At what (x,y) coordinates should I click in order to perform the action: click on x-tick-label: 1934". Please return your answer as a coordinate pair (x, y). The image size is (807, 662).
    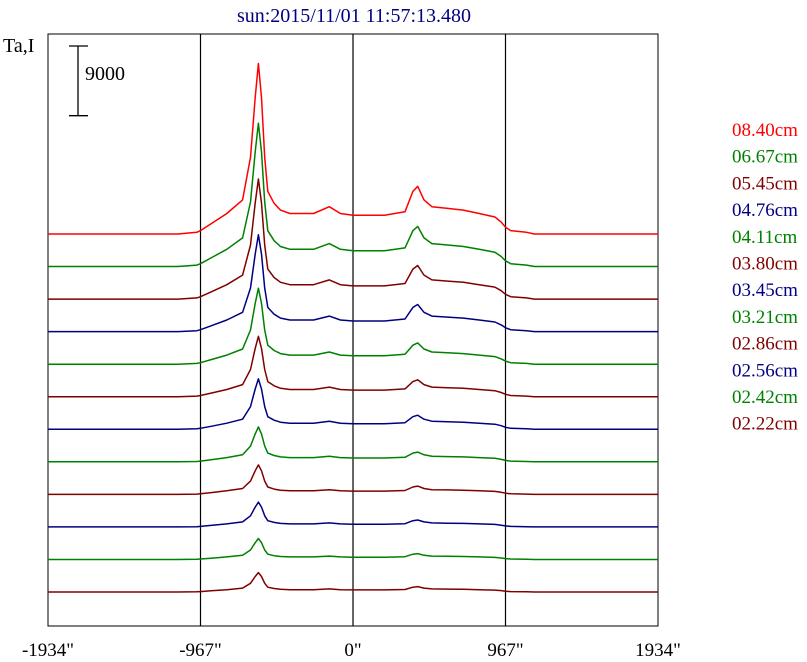
    Looking at the image, I should click on (658, 650).